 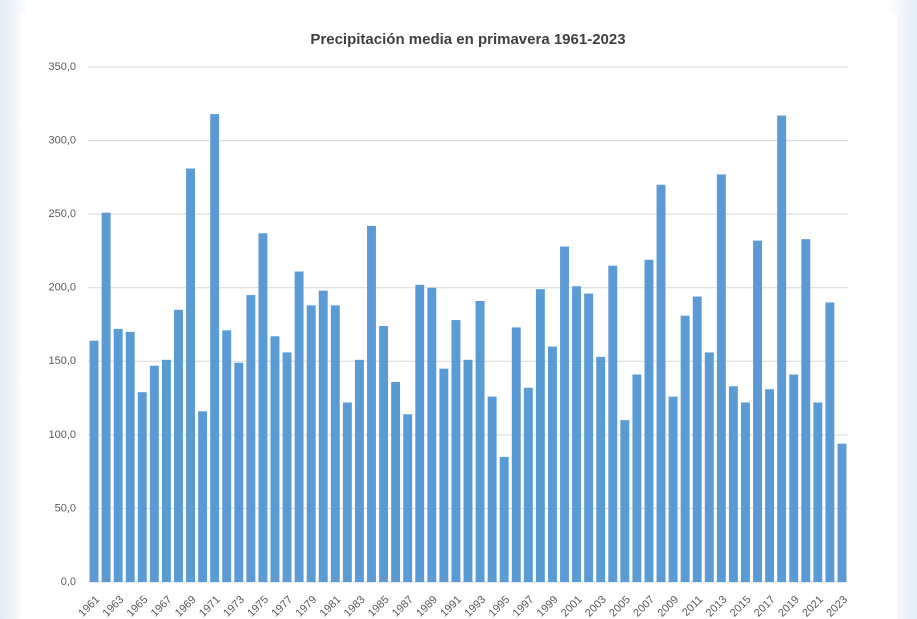 I want to click on y-tick-label: 200,0, so click(x=62, y=288).